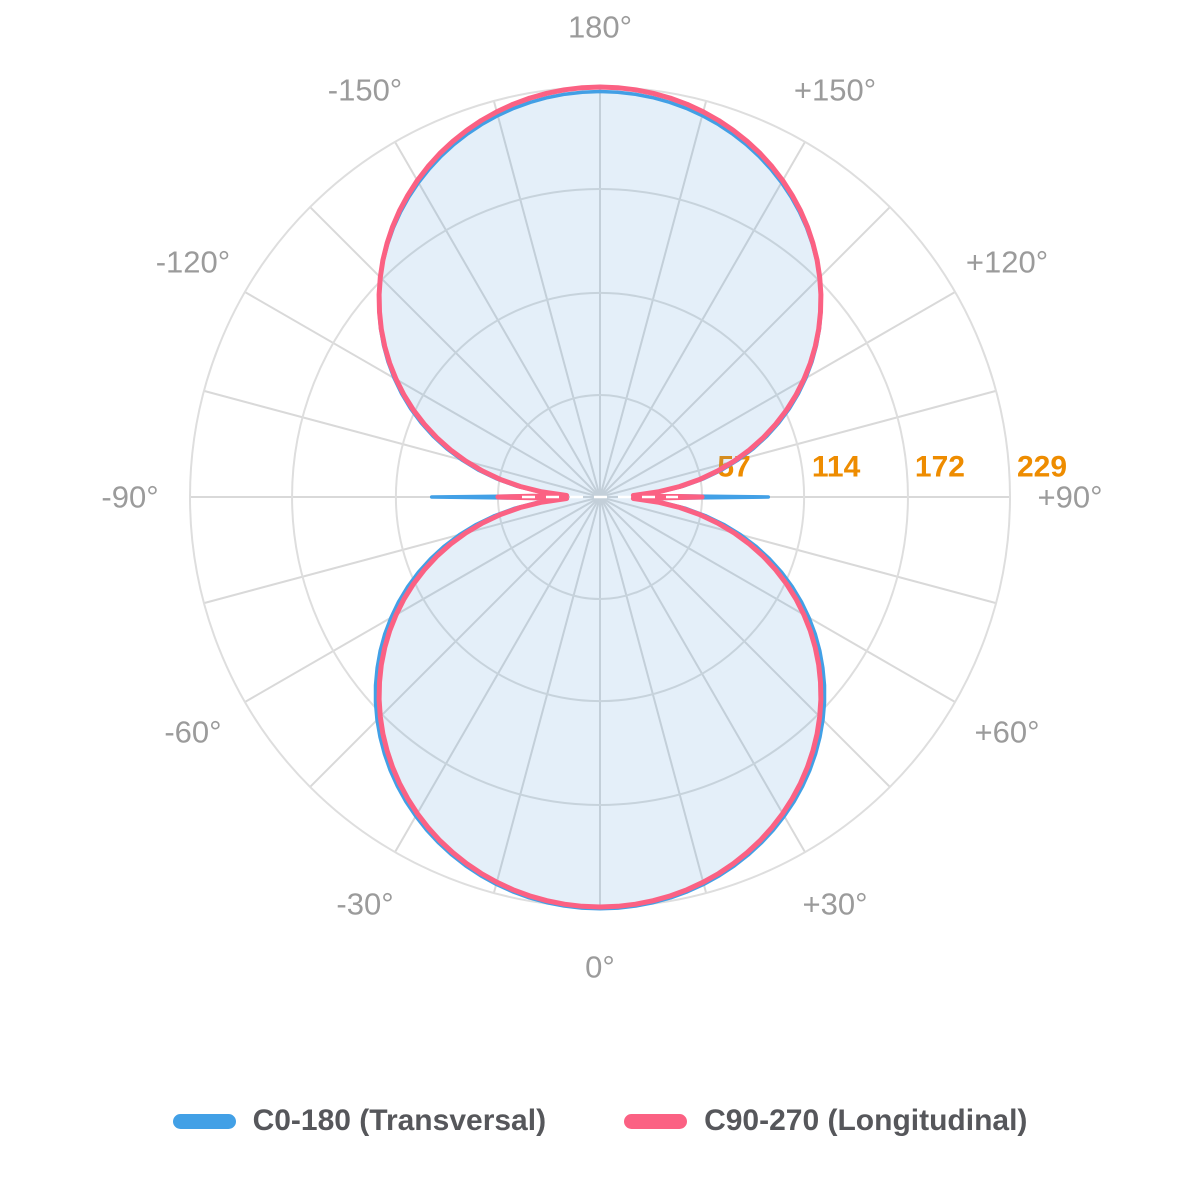 This screenshot has height=1200, width=1200. What do you see at coordinates (193, 262) in the screenshot?
I see `angle-label--120: -120°` at bounding box center [193, 262].